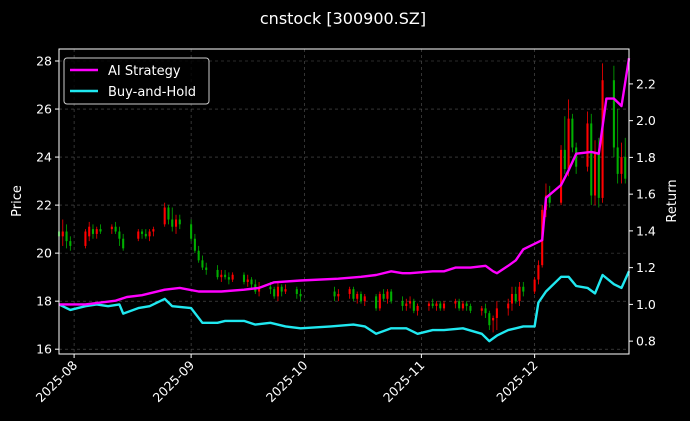 The height and width of the screenshot is (421, 690). Describe the element at coordinates (44, 349) in the screenshot. I see `y-left-tick-label: 16` at that location.